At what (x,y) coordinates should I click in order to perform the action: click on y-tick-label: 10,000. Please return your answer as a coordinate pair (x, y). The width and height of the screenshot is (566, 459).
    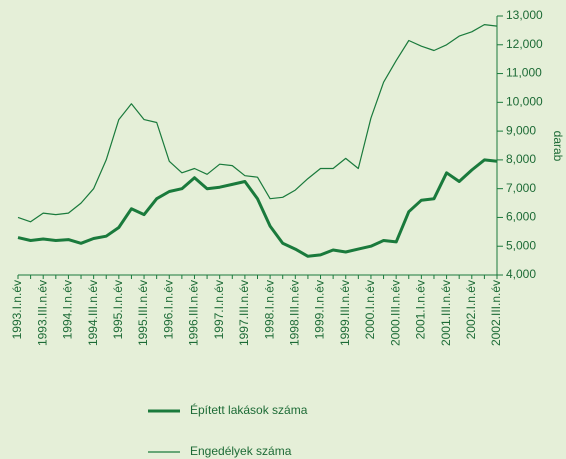
    Looking at the image, I should click on (524, 102).